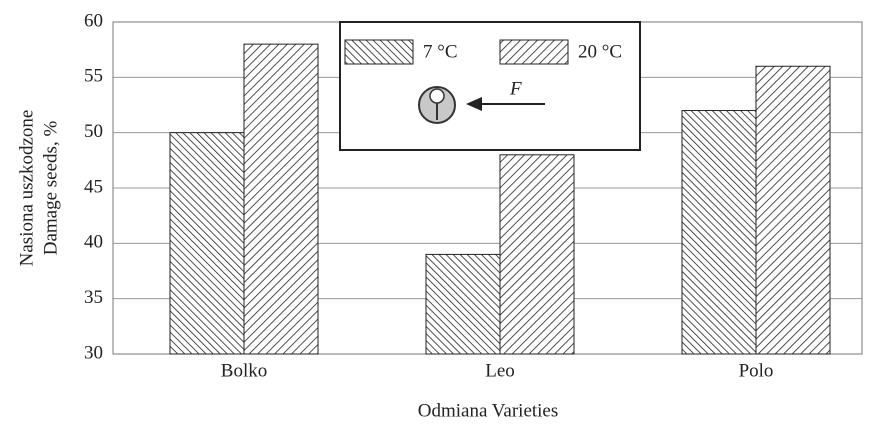 The image size is (873, 426). What do you see at coordinates (50, 188) in the screenshot?
I see `y-axis-label: Damage seeds, %` at bounding box center [50, 188].